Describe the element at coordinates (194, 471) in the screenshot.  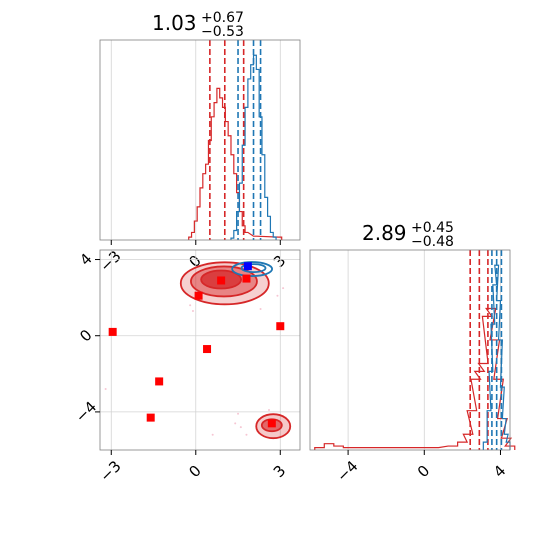
I see `contour-xtick-label-1: 0` at that location.